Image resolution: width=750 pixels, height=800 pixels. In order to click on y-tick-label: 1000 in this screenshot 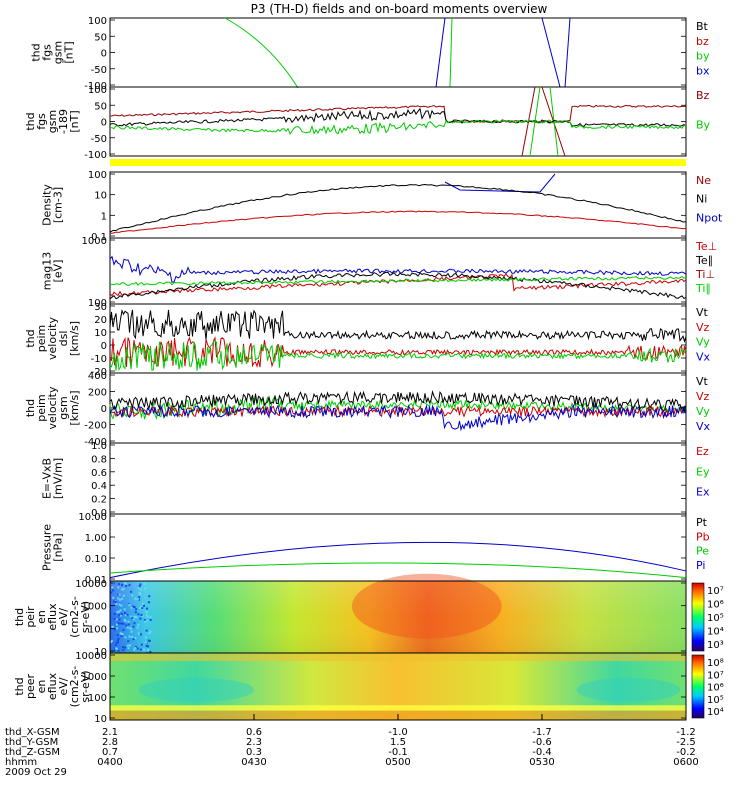, I will do `click(94, 241)`.